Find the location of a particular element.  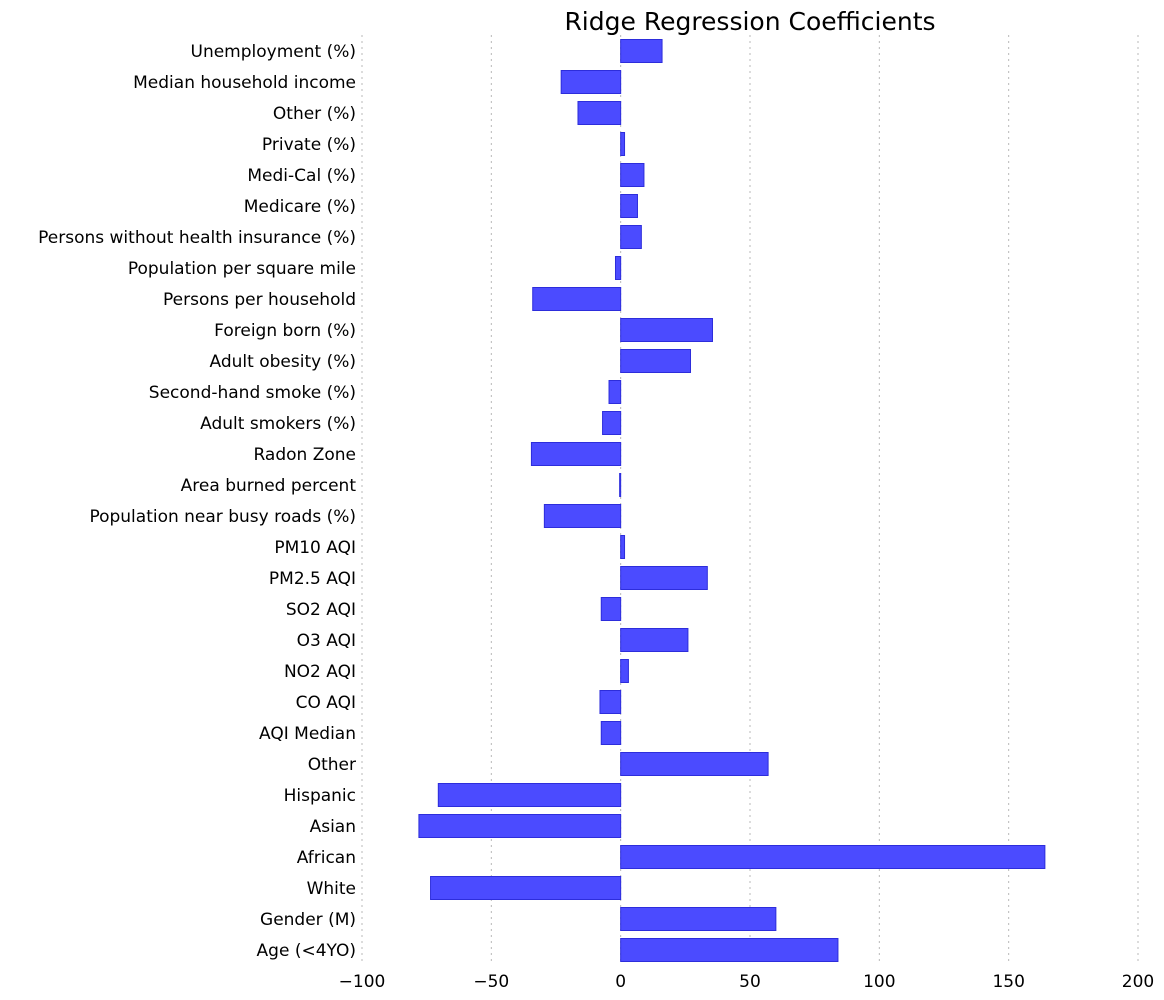

y-tick-label: Private (%) is located at coordinates (309, 145).